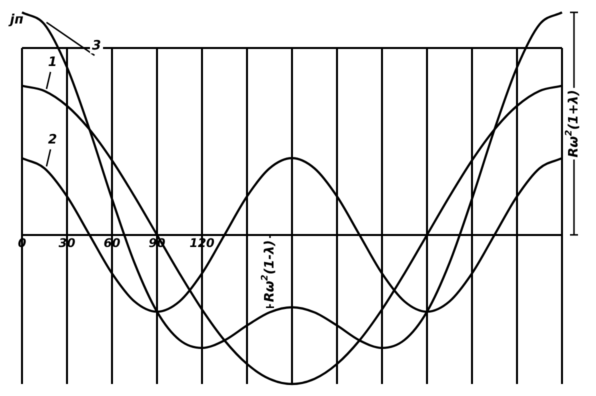  I want to click on text: Rω2(1+λ), so click(573, 124).